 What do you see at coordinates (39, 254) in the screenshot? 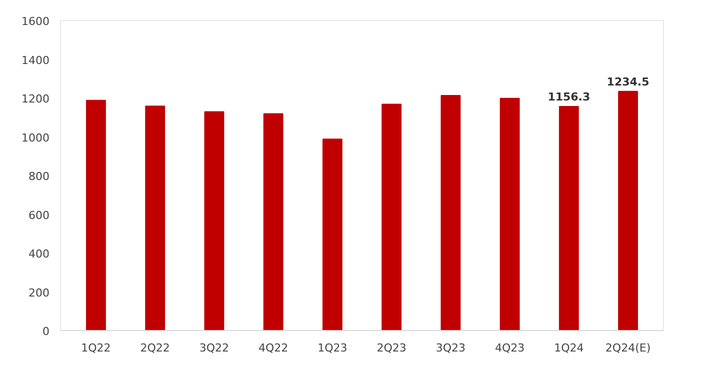
I see `y-tick-label: 400` at bounding box center [39, 254].